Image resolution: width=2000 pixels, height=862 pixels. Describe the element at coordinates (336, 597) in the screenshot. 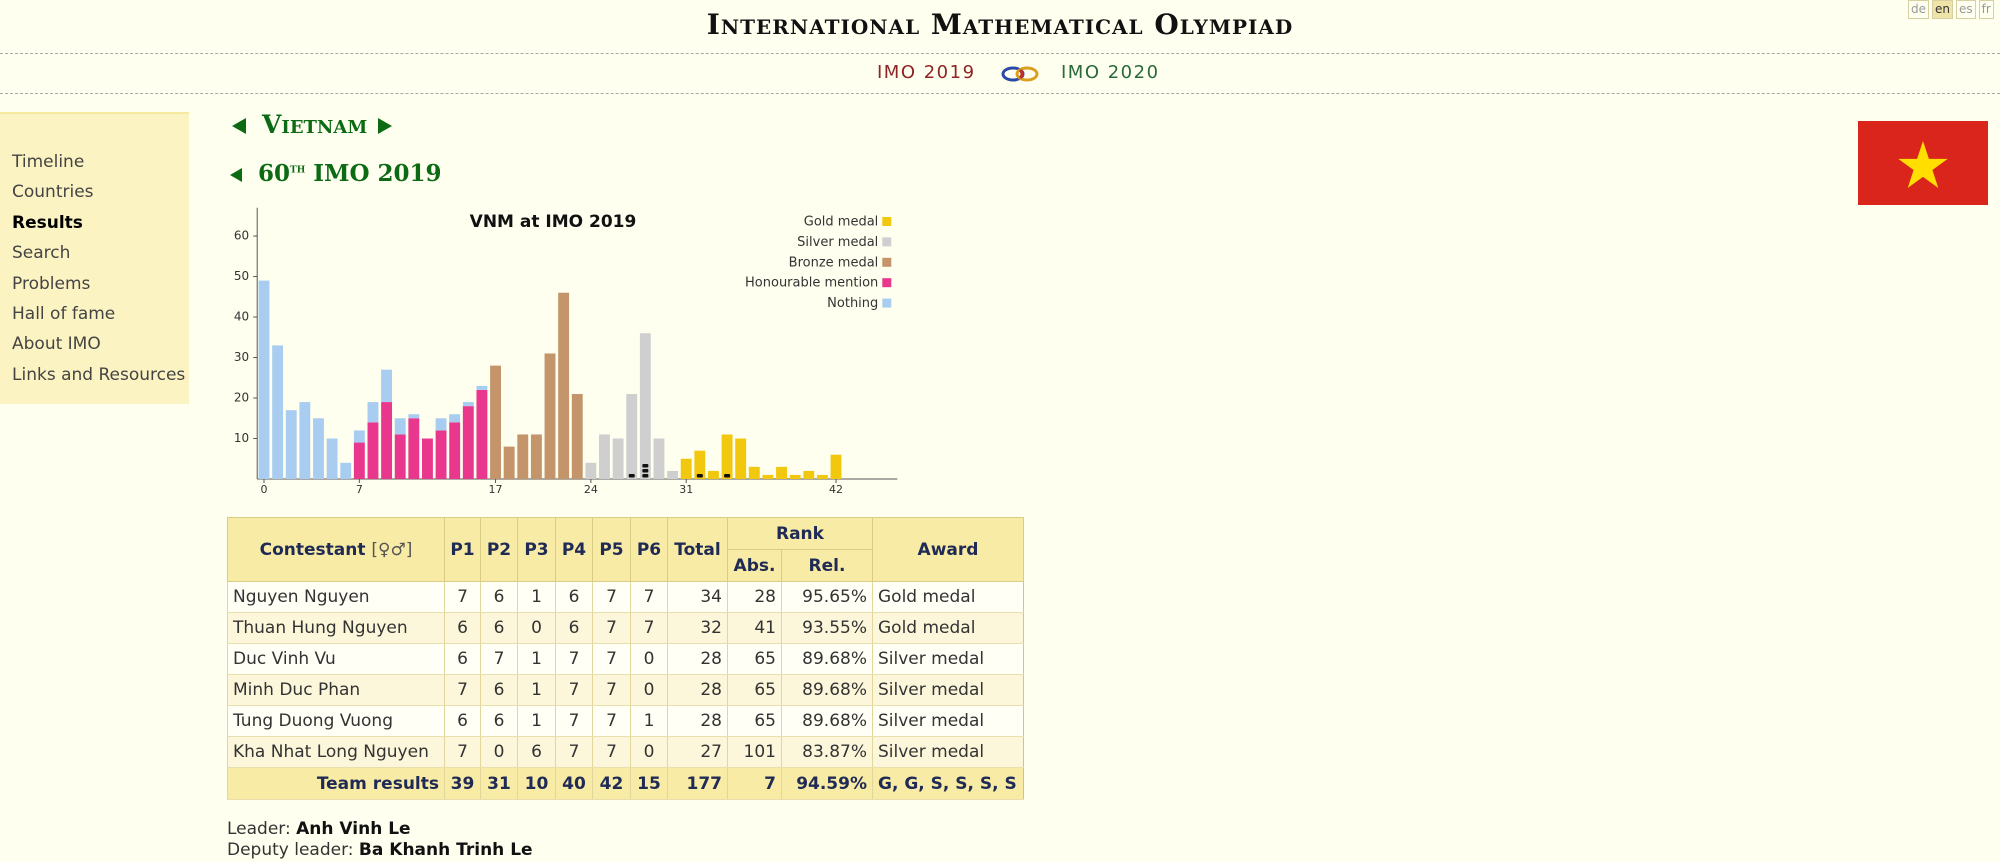

I see `contestant-name: Nguyen Nguyen` at that location.